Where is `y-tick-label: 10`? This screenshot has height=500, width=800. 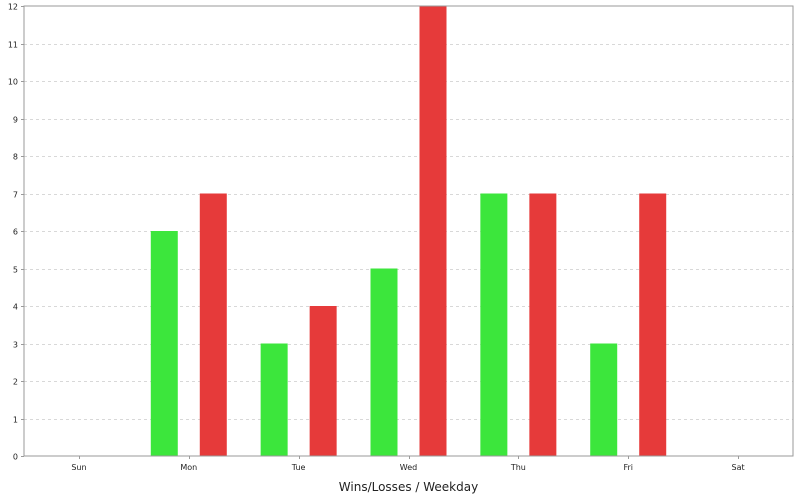
y-tick-label: 10 is located at coordinates (13, 82).